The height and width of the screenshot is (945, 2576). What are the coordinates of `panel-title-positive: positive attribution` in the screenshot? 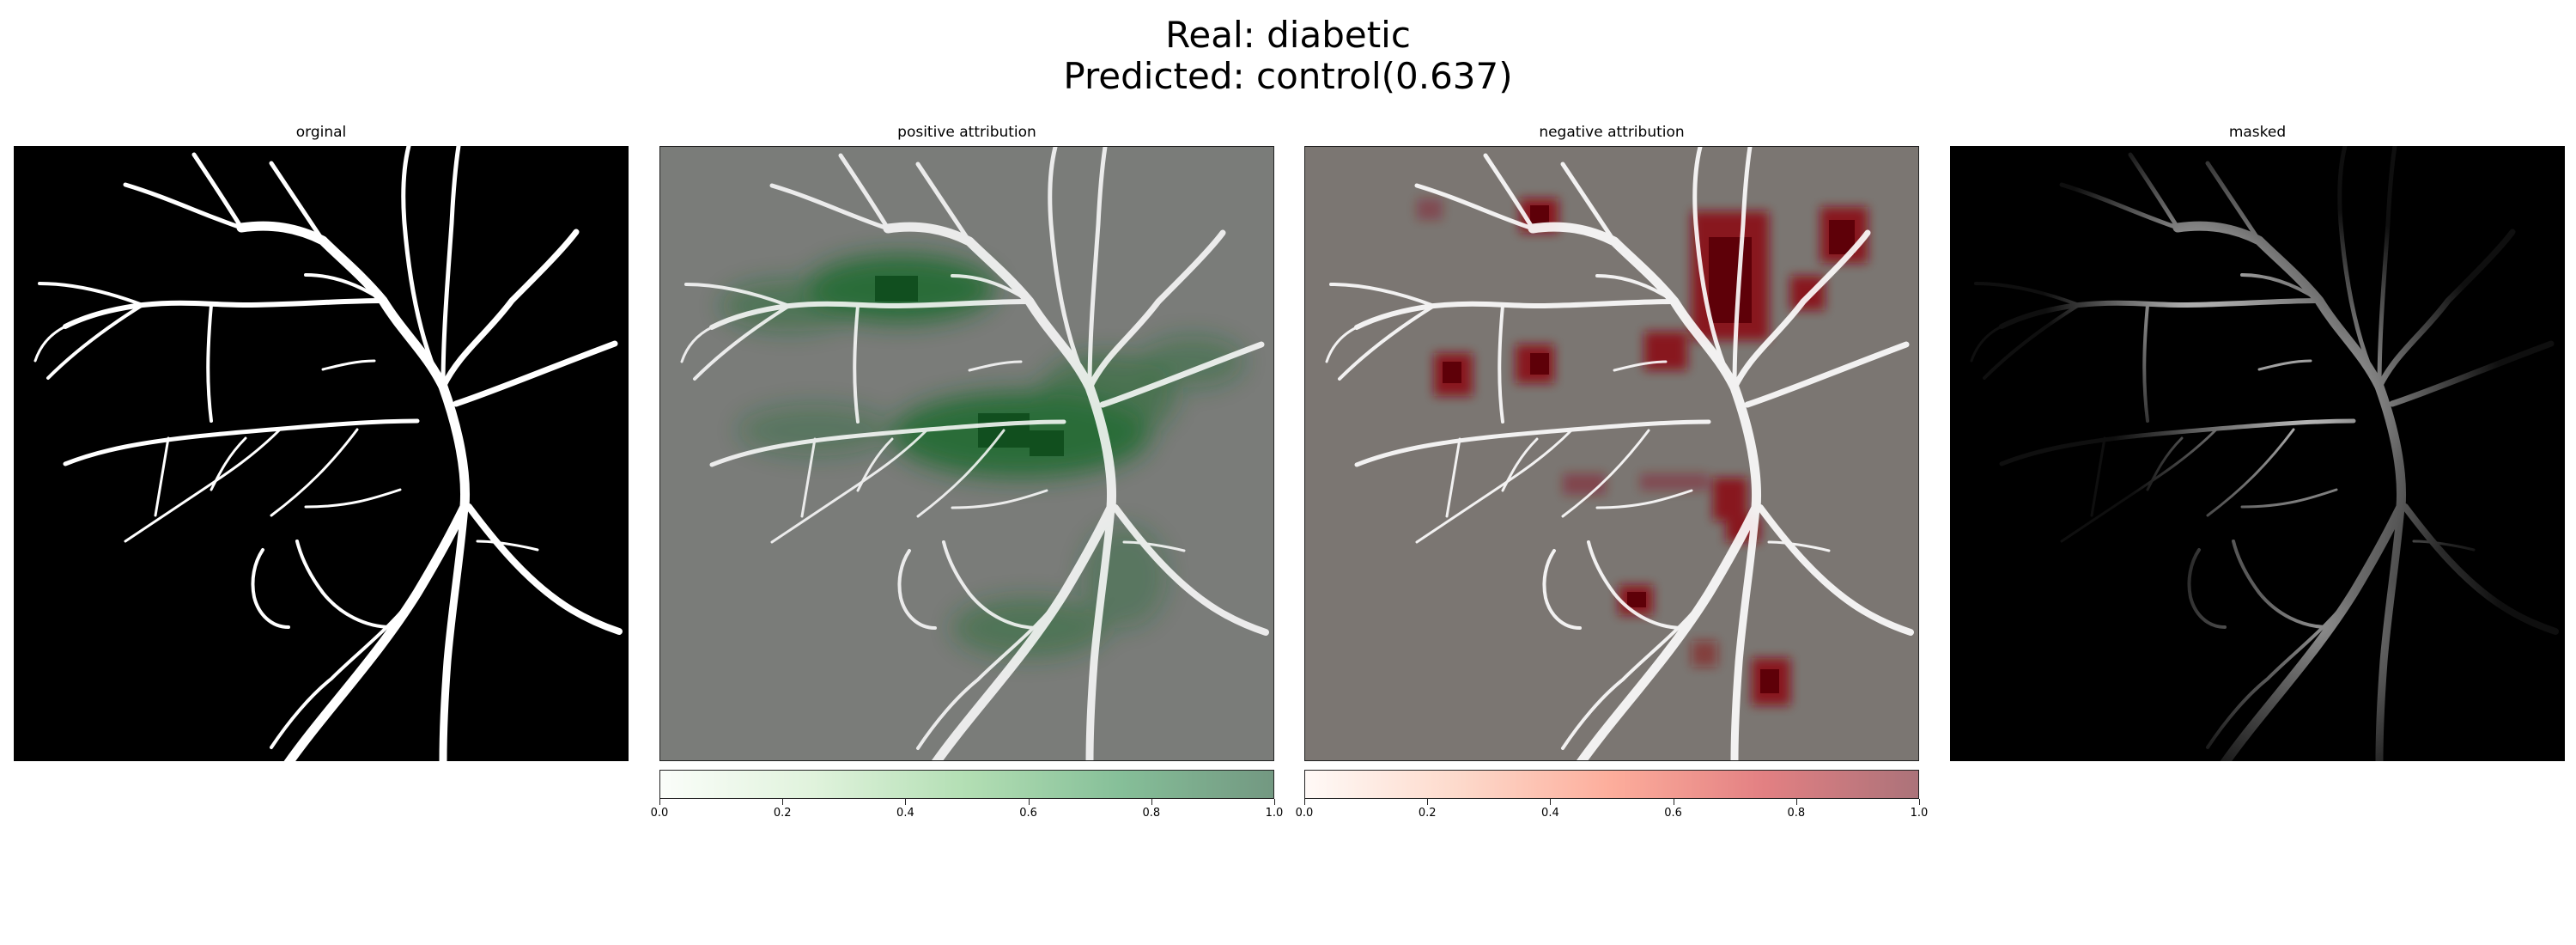 It's located at (966, 132).